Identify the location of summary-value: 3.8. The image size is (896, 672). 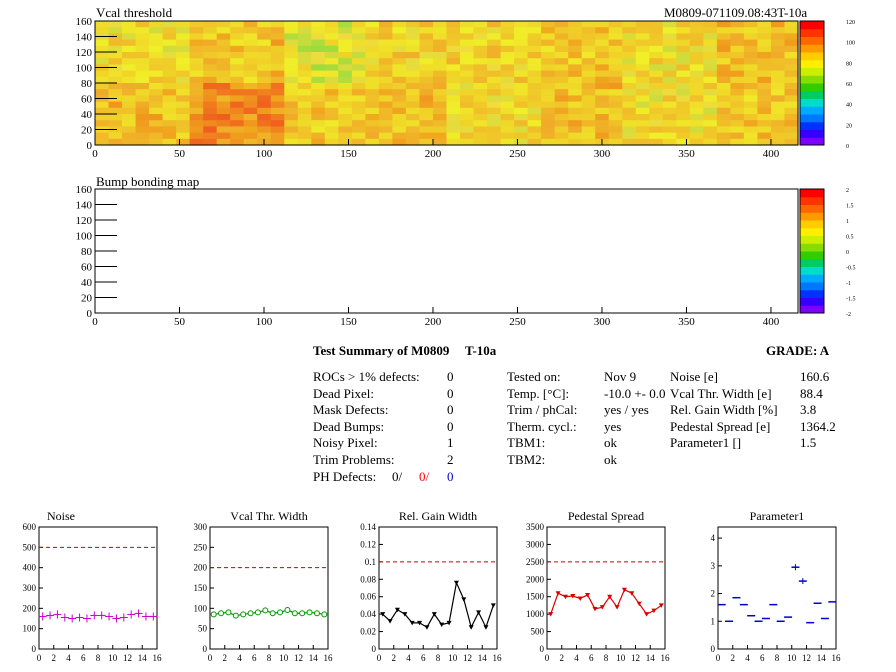
(808, 410).